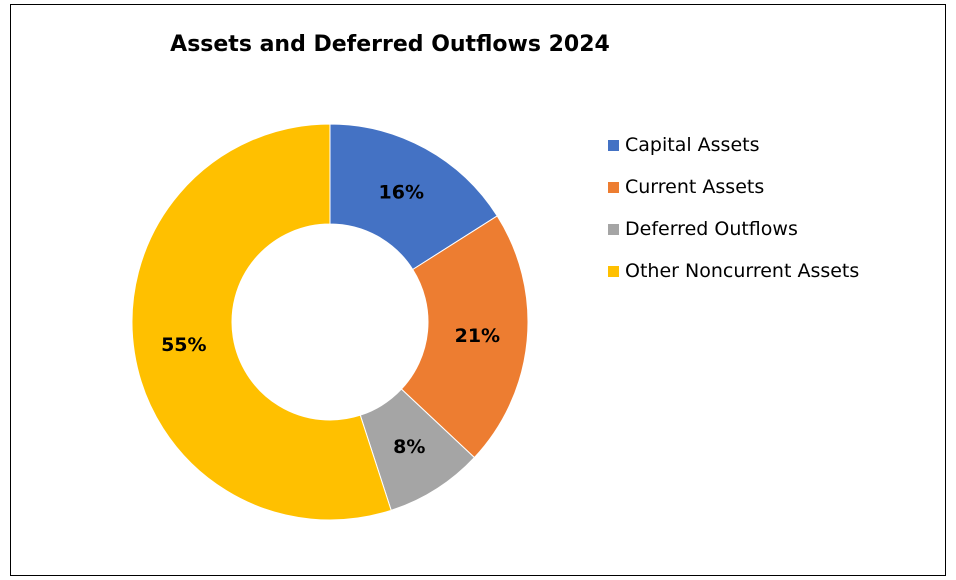  I want to click on donut-slice-current-assets, so click(464, 337).